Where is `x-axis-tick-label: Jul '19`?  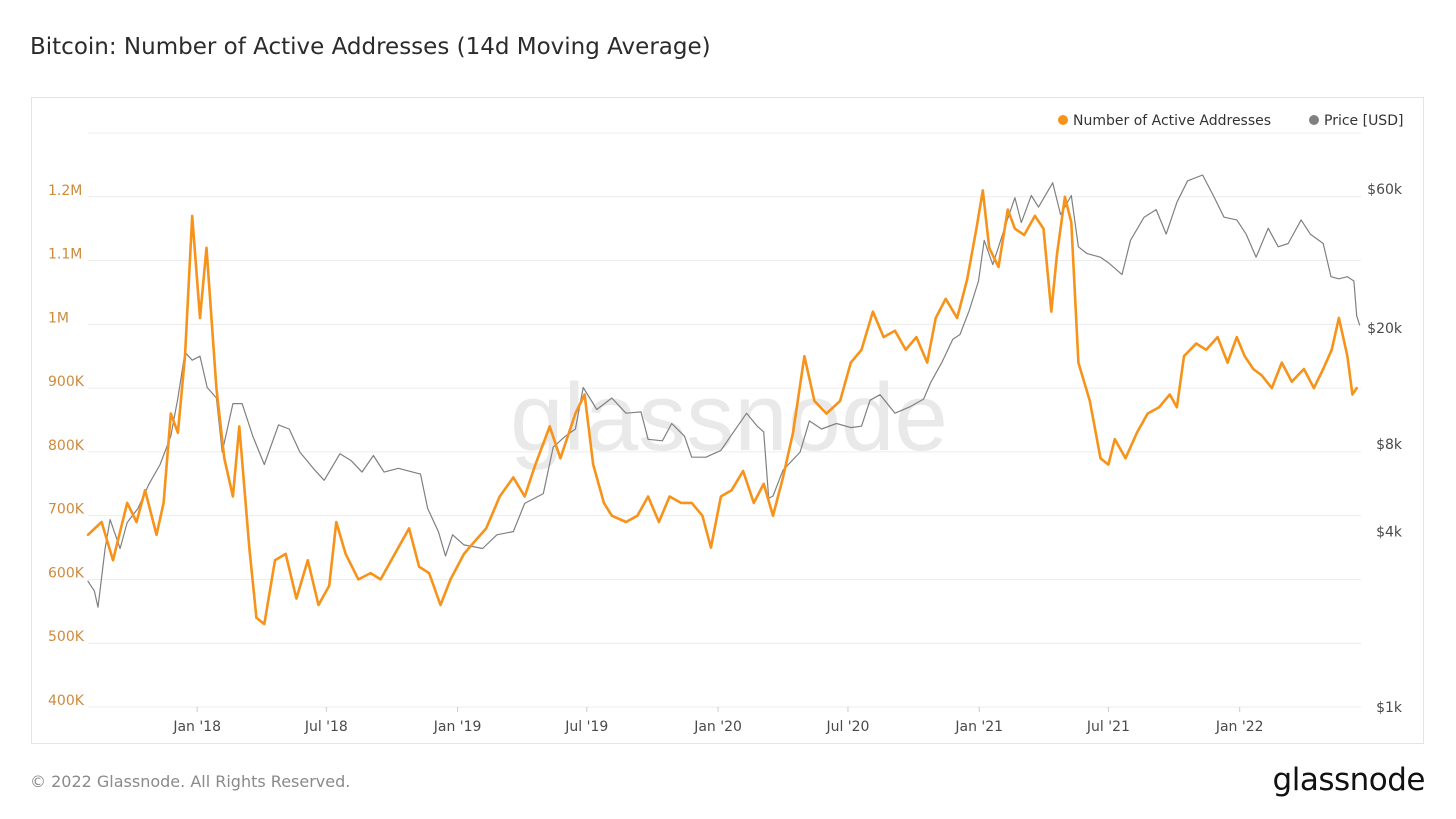
x-axis-tick-label: Jul '19 is located at coordinates (586, 727).